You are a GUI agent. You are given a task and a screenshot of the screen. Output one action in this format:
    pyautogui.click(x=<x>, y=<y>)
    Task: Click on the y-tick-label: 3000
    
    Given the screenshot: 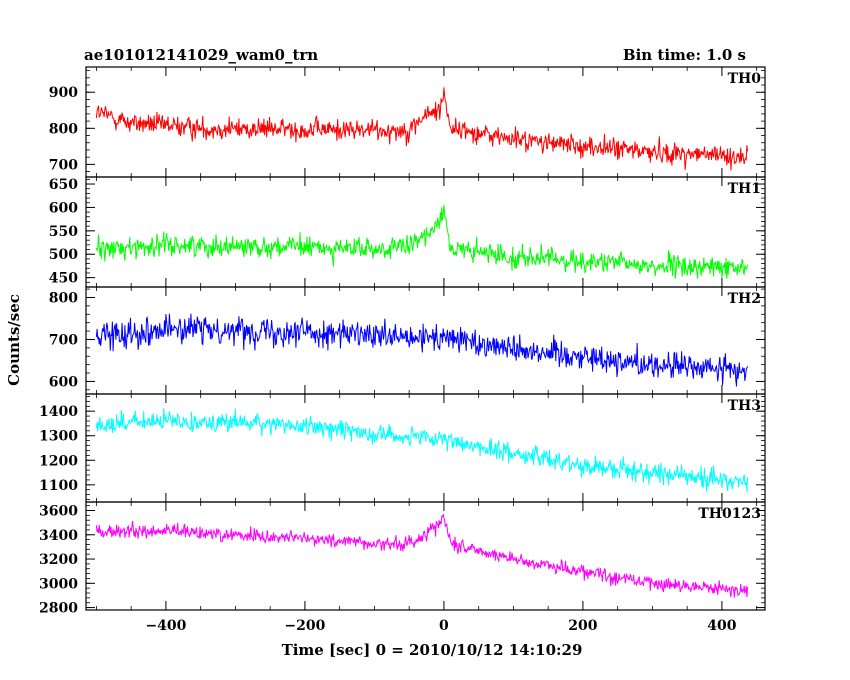 What is the action you would take?
    pyautogui.click(x=58, y=584)
    